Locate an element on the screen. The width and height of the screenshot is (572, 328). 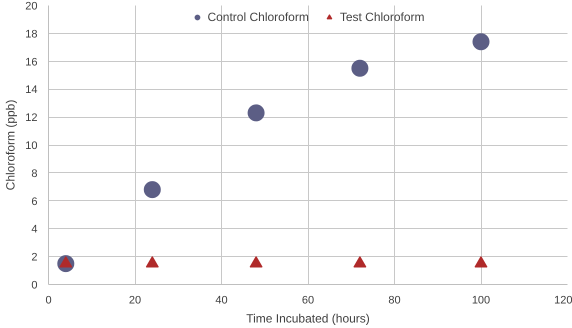
y-tick-label: 2 is located at coordinates (34, 258).